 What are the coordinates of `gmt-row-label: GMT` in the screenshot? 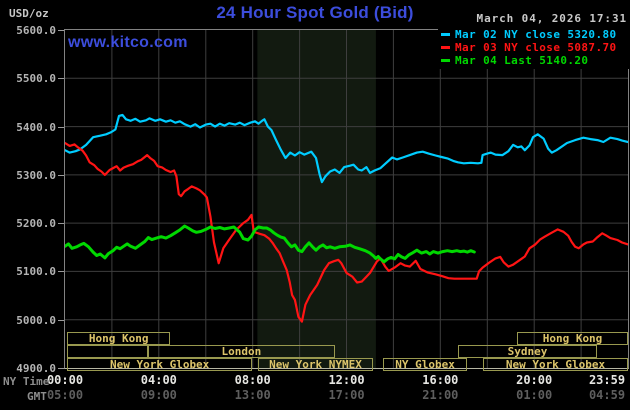 It's located at (37, 396).